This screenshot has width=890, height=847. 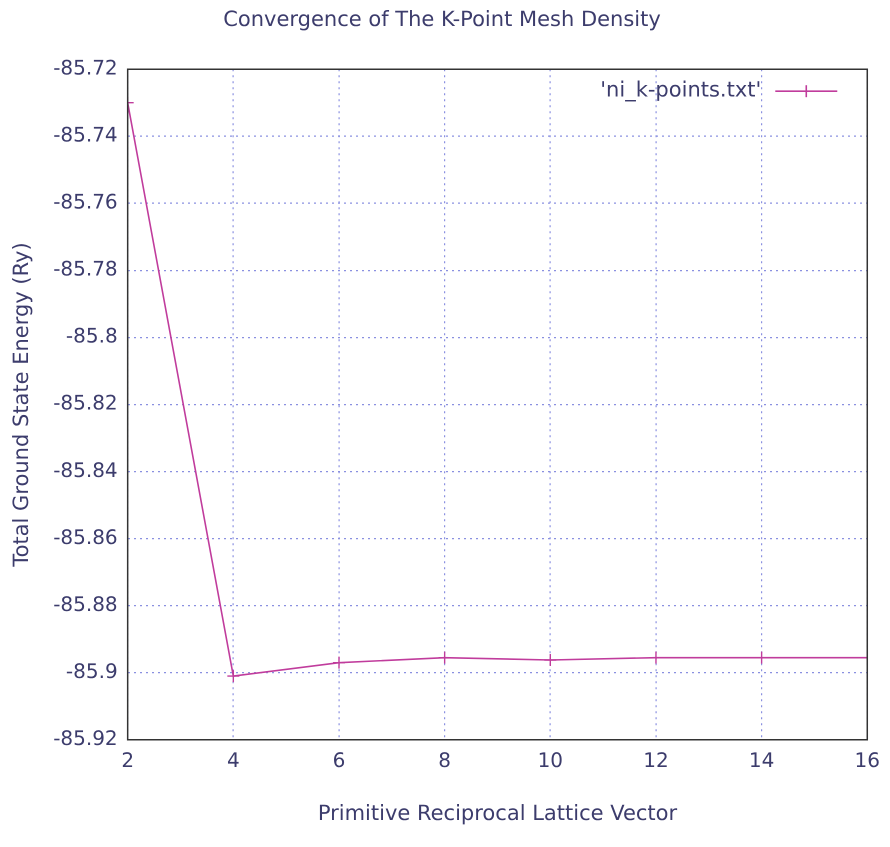 I want to click on x-tick-label: 8, so click(x=445, y=760).